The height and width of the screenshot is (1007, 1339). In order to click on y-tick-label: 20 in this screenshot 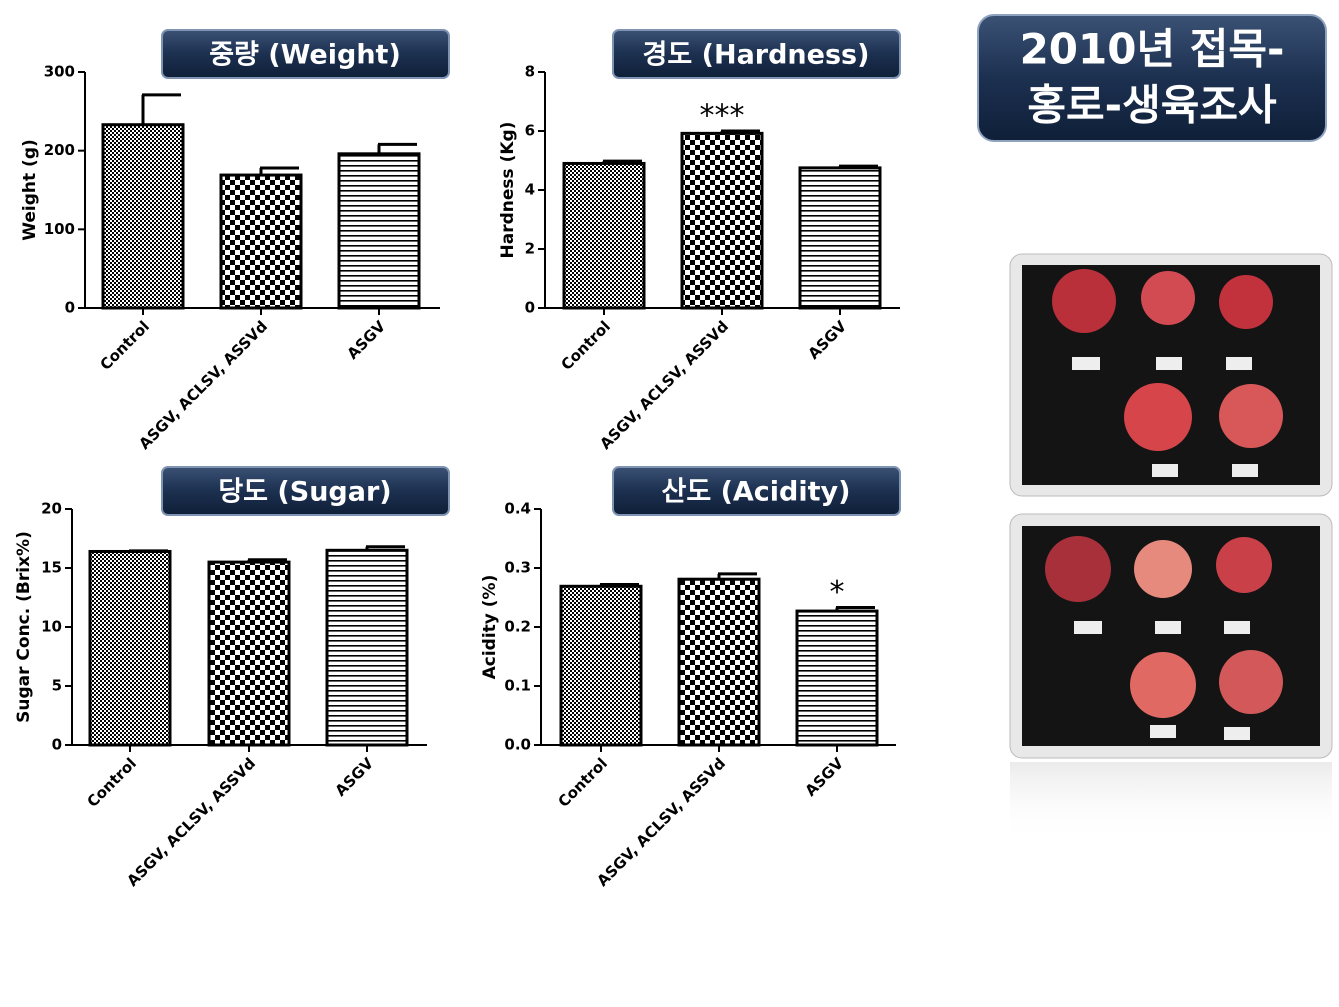, I will do `click(51, 509)`.